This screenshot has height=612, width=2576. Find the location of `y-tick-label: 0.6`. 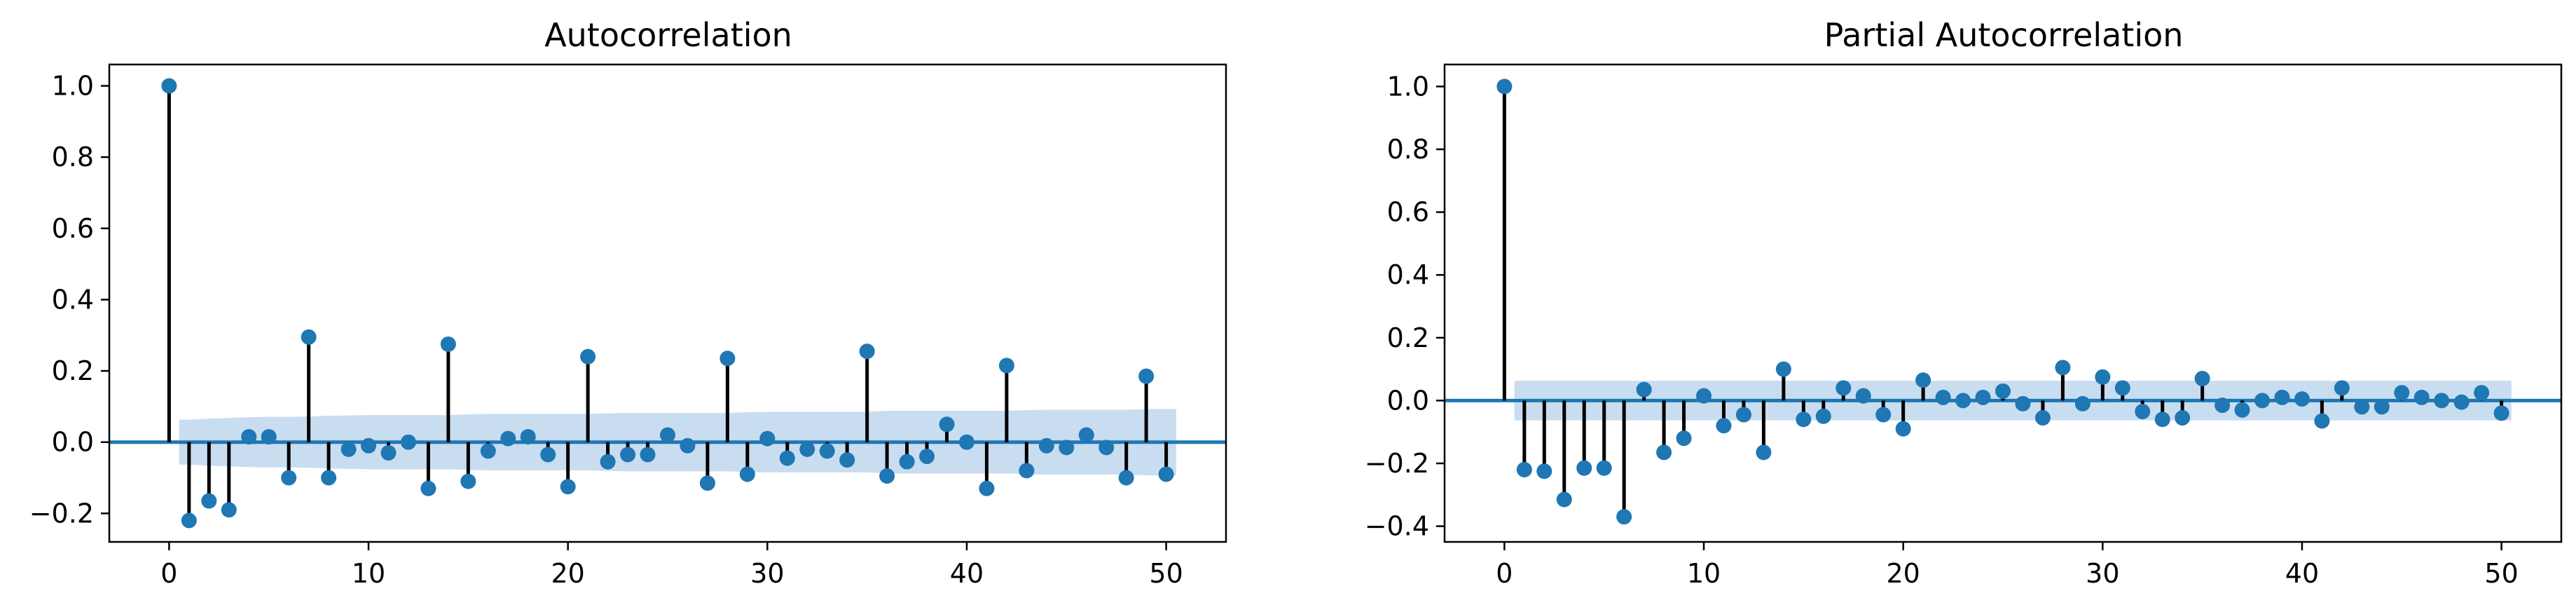

y-tick-label: 0.6 is located at coordinates (73, 228).